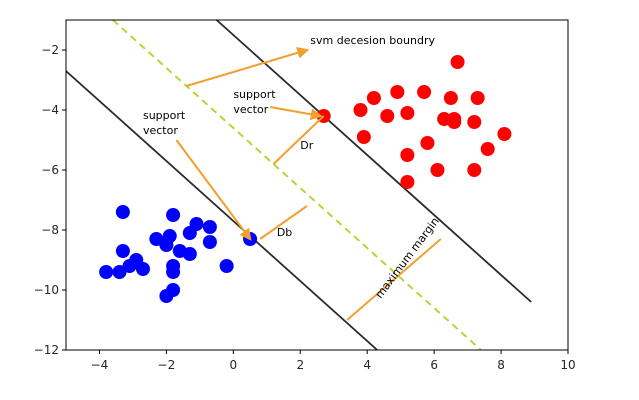 Image resolution: width=639 pixels, height=400 pixels. I want to click on y-tick-label: −10, so click(46, 290).